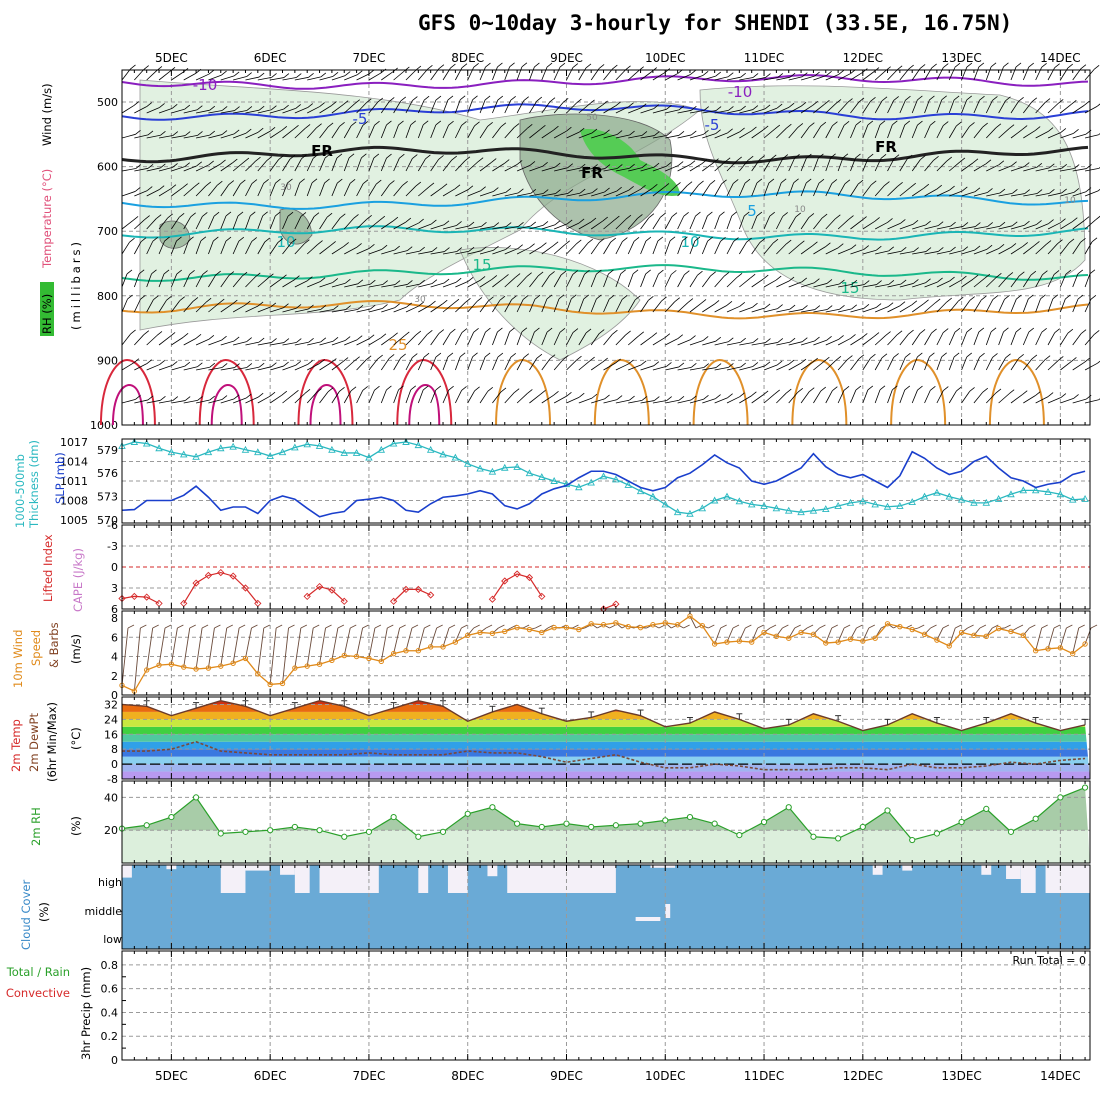 The image size is (1100, 1100). Describe the element at coordinates (111, 719) in the screenshot. I see `temp-tick-24: 24` at that location.